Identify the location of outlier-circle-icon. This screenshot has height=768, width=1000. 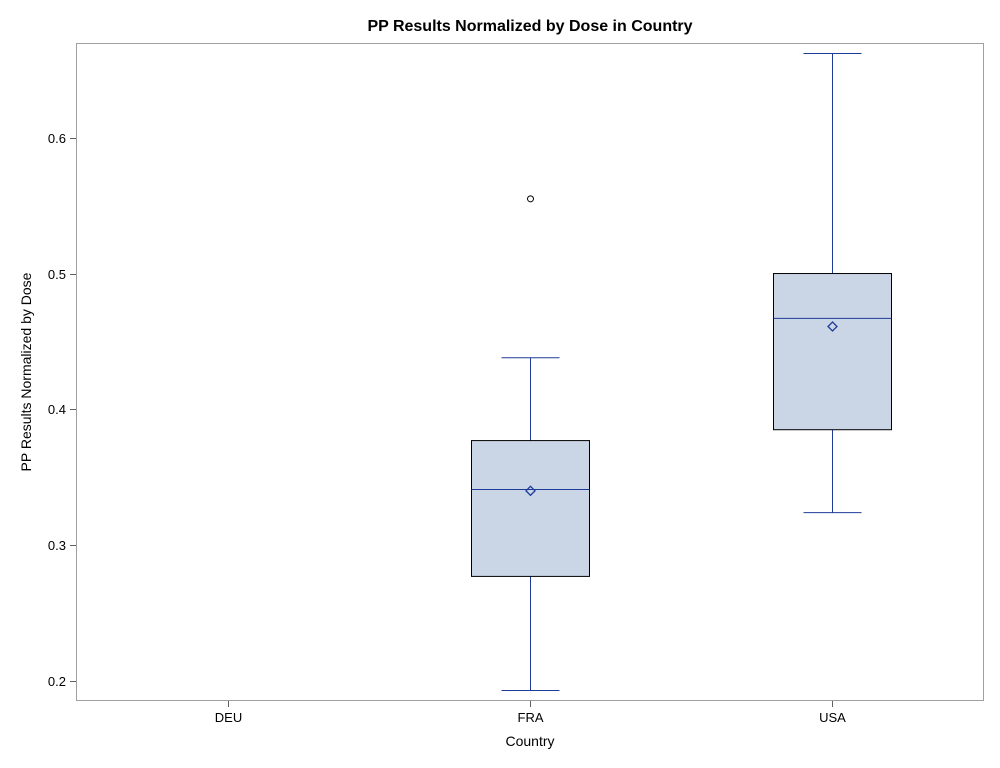
(530, 199).